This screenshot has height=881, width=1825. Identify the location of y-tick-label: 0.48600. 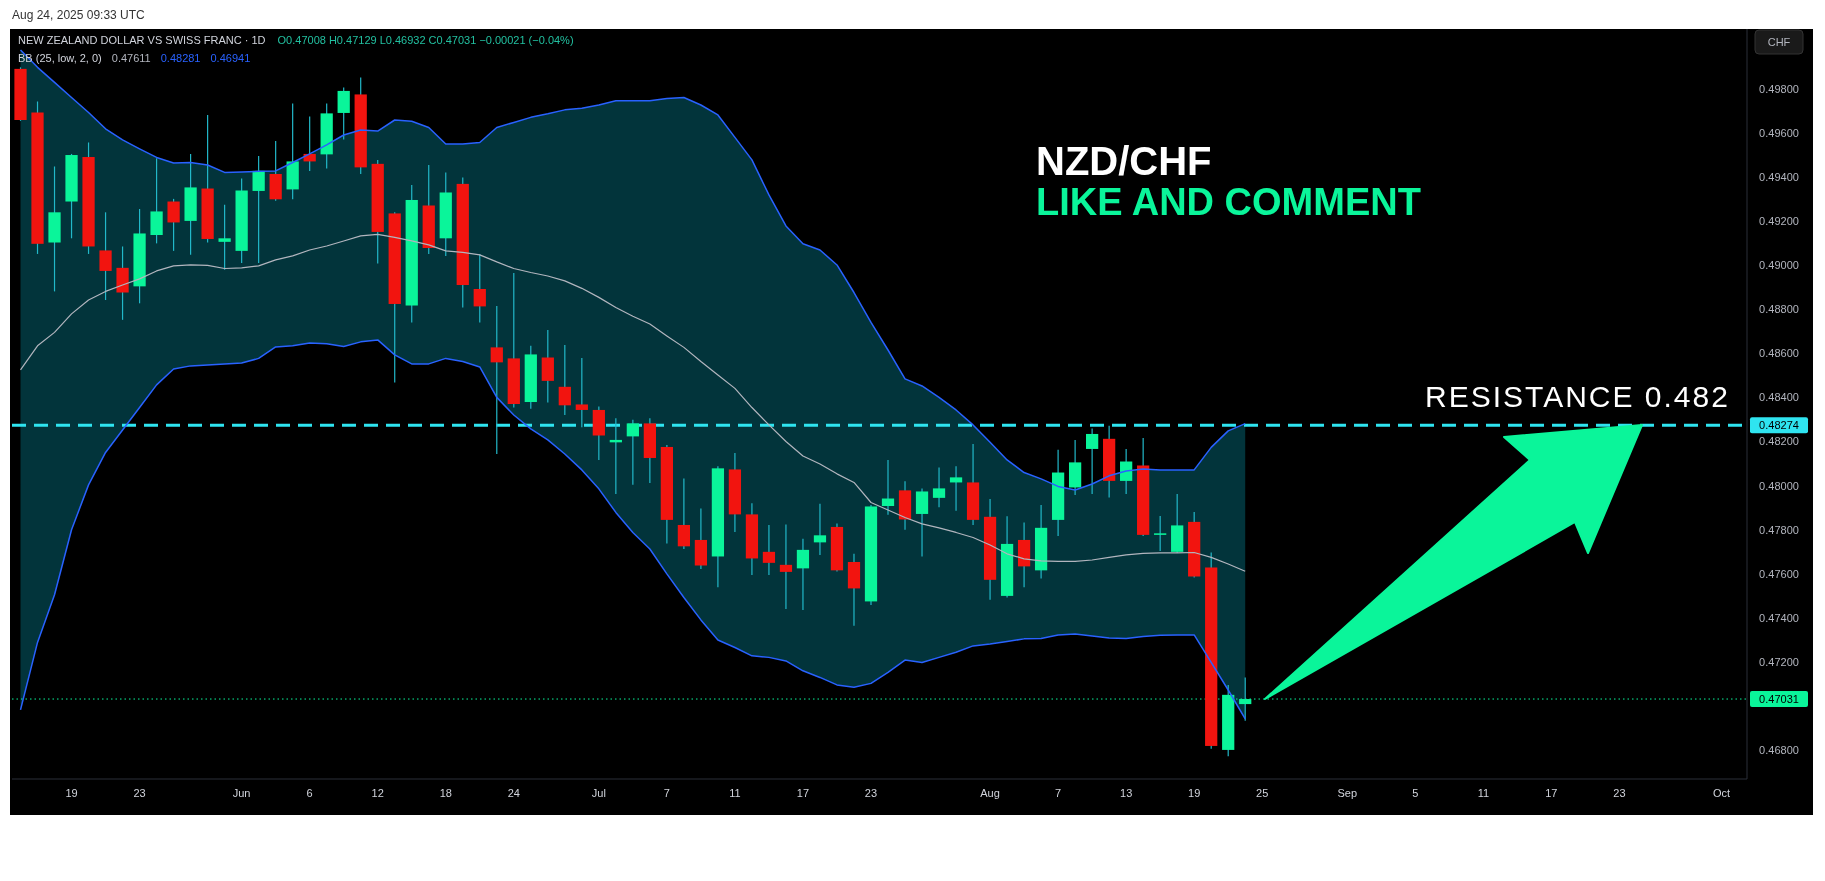
(1779, 353).